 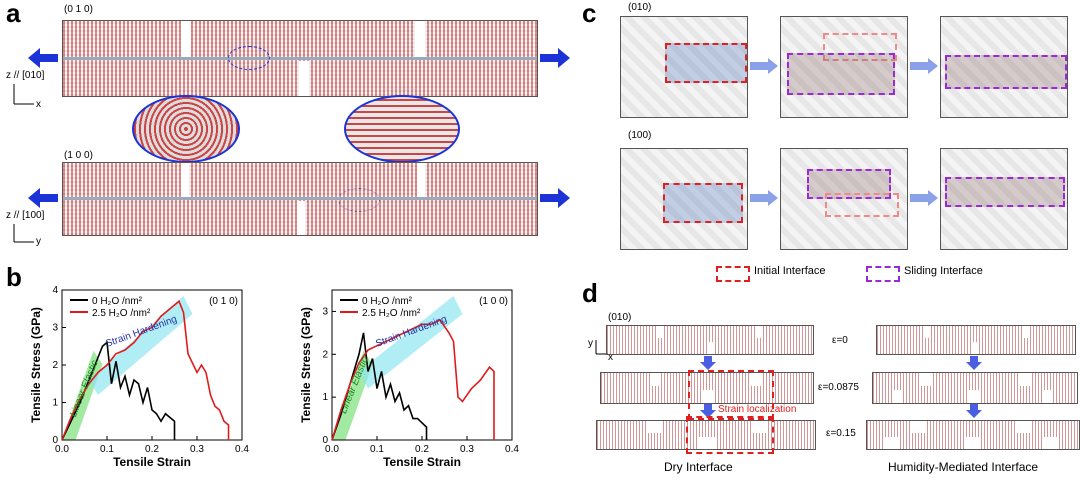 I want to click on zoom-source-top, so click(x=249, y=58).